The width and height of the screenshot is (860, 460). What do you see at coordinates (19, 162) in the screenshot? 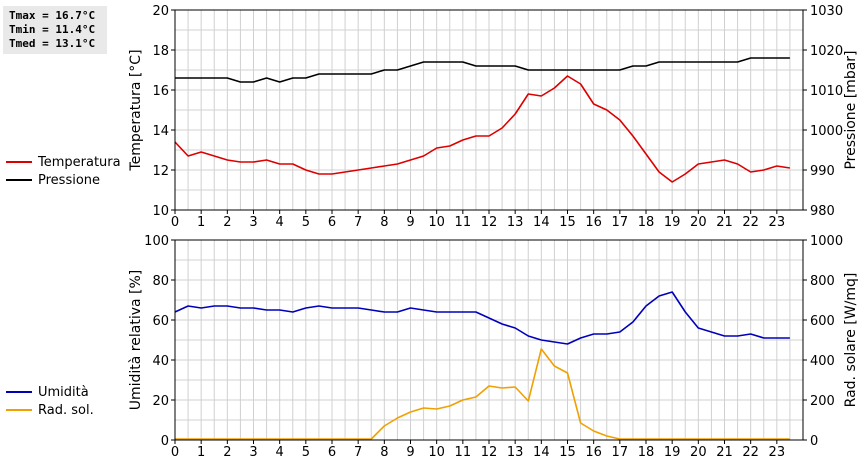
I see `legend-swatch-temperatura` at bounding box center [19, 162].